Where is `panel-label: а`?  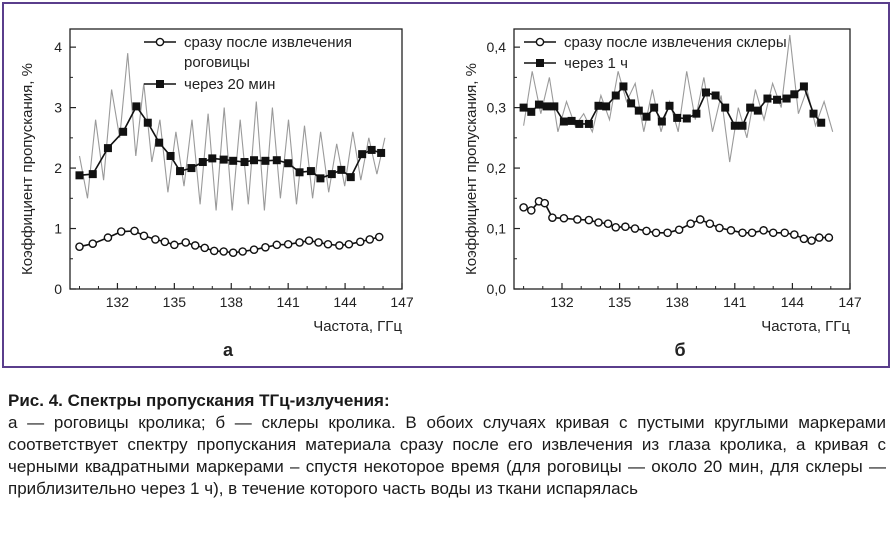
panel-label: а is located at coordinates (228, 350).